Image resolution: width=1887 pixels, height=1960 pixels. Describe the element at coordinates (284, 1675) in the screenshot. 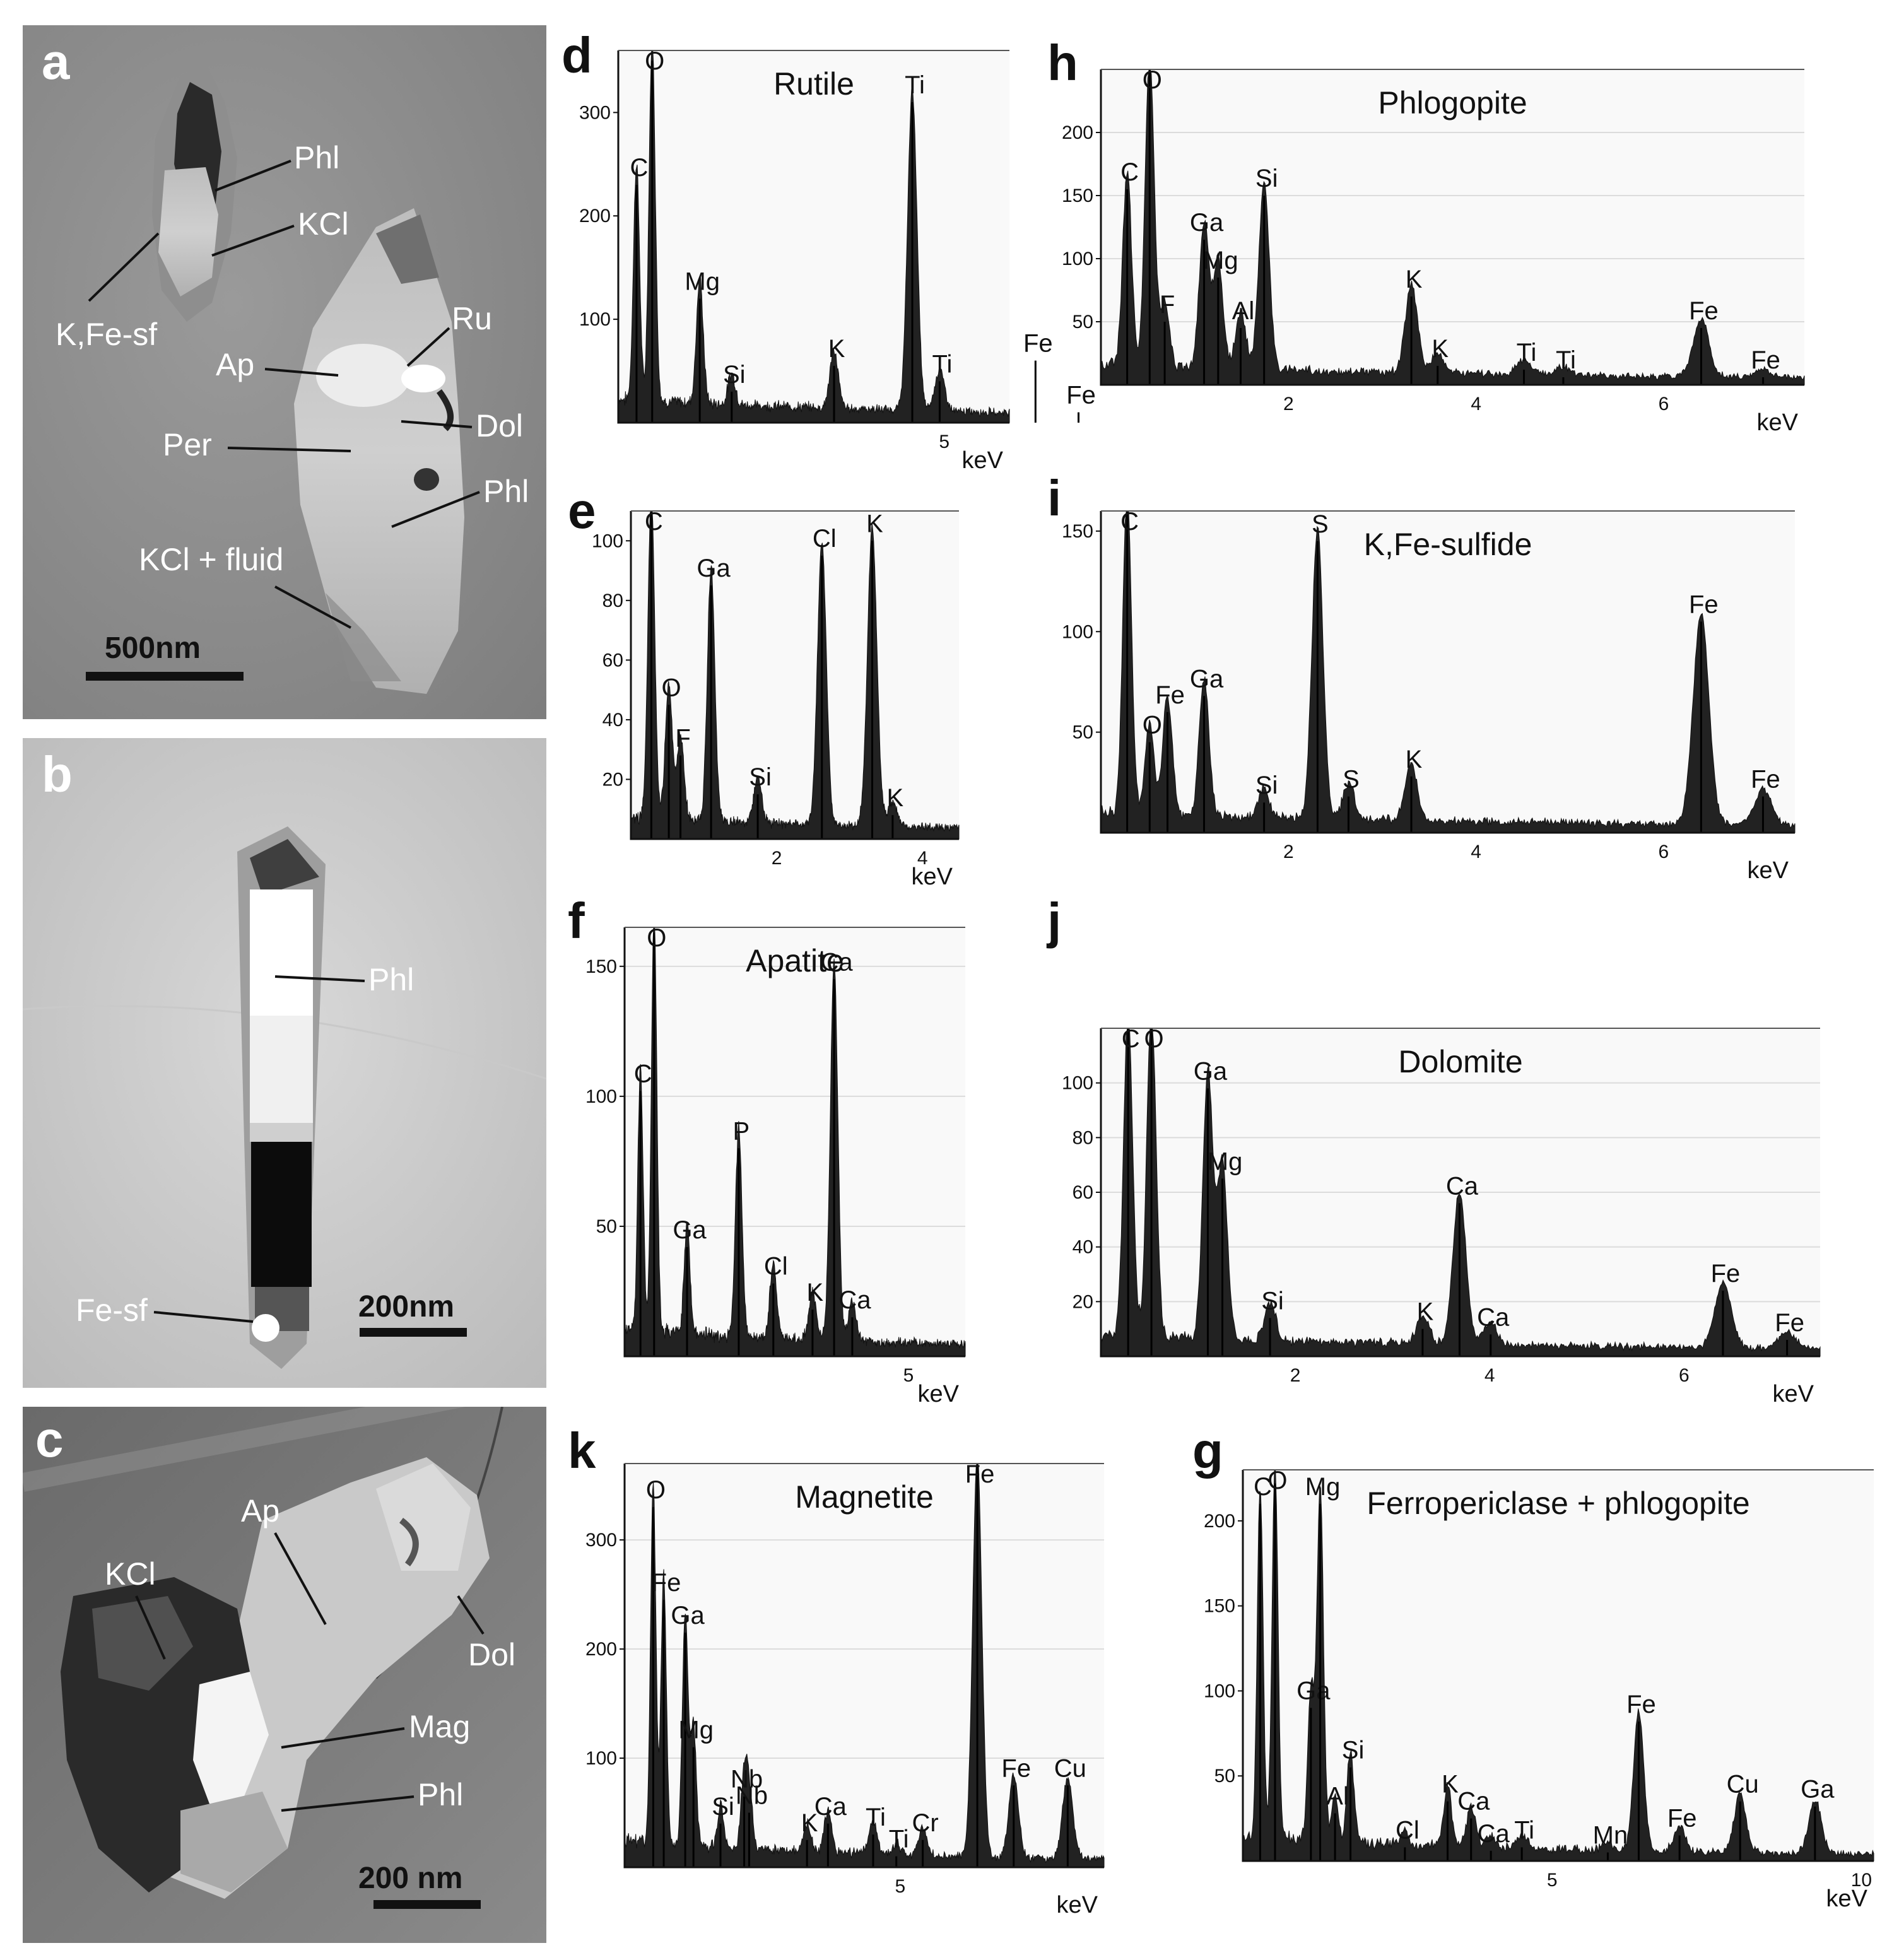

I see `micrograph-c-image` at that location.